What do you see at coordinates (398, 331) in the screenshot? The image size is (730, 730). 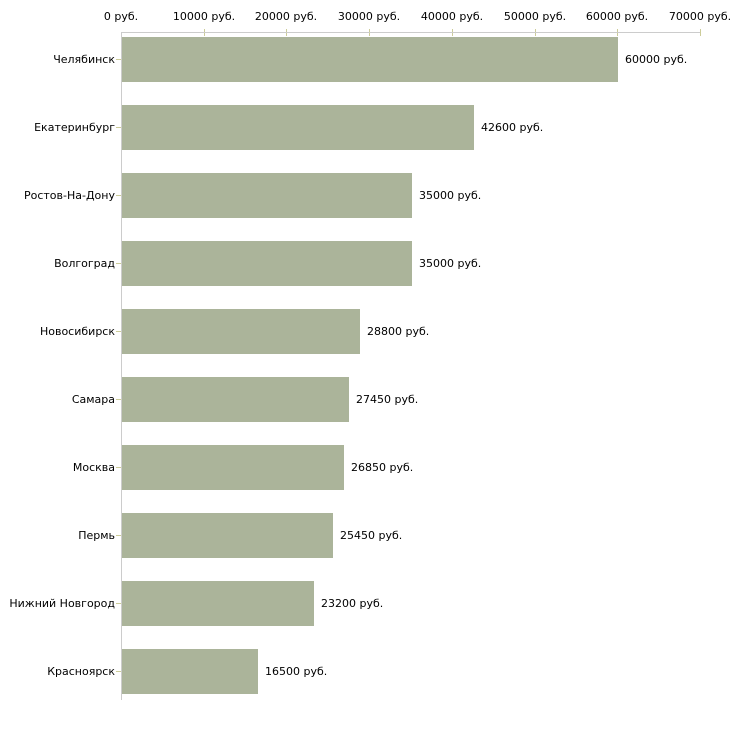 I see `bar-value-label: 28800 руб.` at bounding box center [398, 331].